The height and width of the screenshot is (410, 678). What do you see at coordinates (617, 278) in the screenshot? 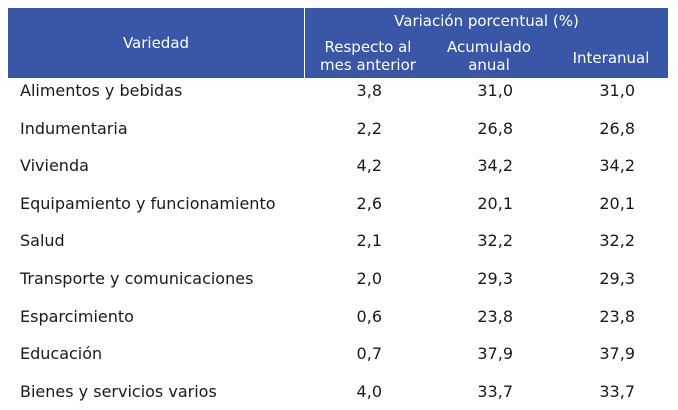
I see `row-interanual: 29,3` at bounding box center [617, 278].